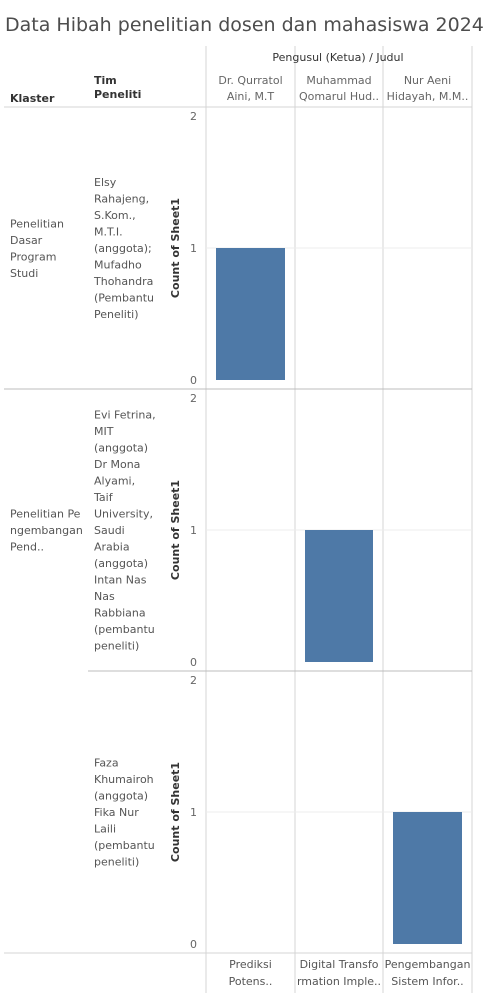 Image resolution: width=489 pixels, height=996 pixels. What do you see at coordinates (46, 531) in the screenshot?
I see `klaster-label: Penelitian Pe ngembangan Pend..` at bounding box center [46, 531].